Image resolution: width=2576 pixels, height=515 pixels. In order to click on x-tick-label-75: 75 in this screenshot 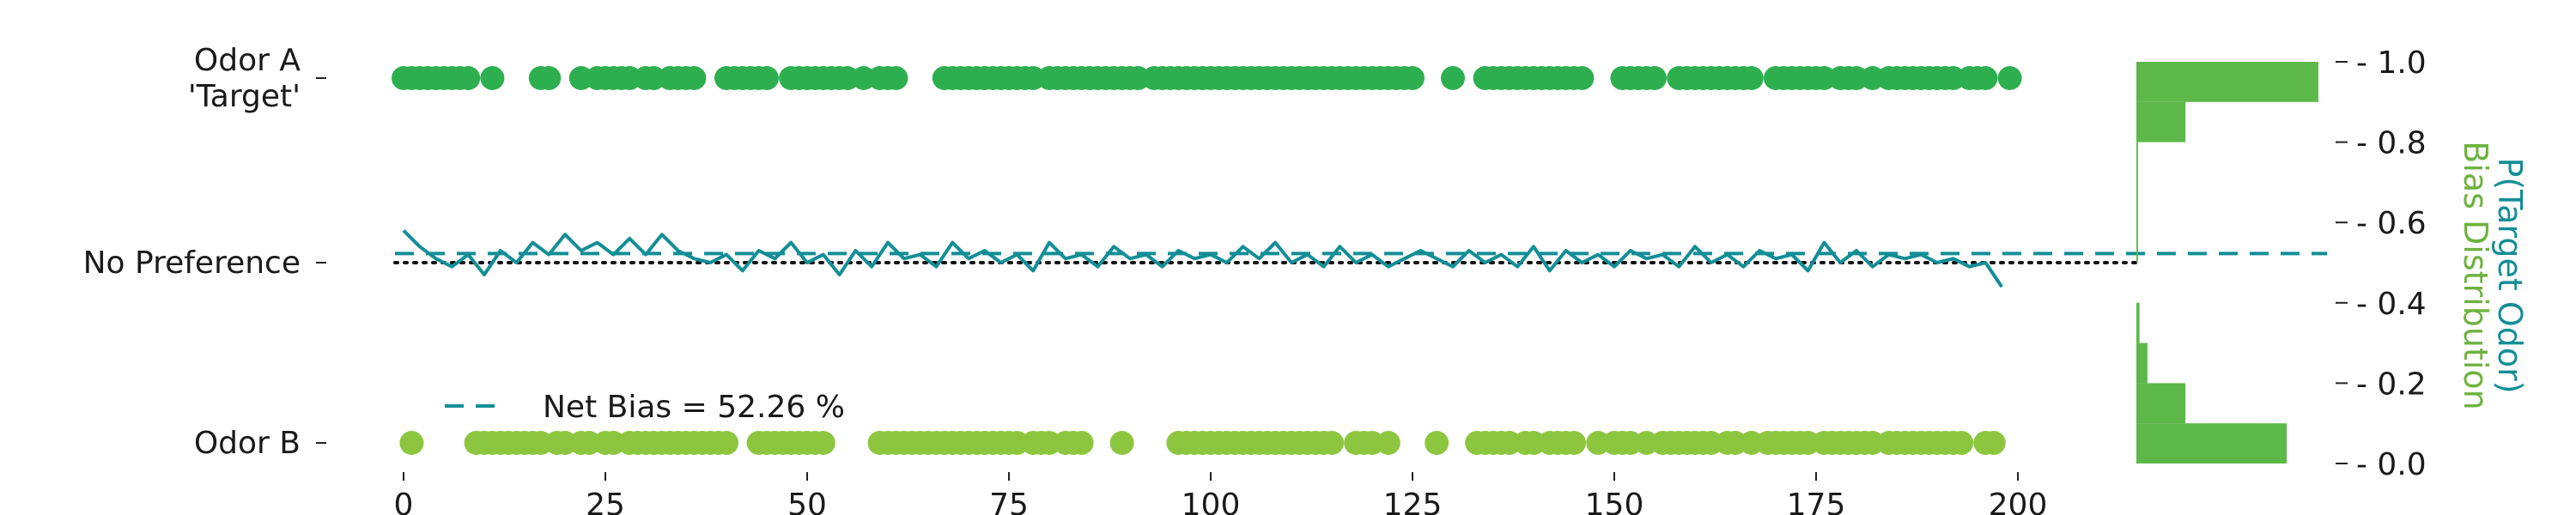, I will do `click(1009, 501)`.